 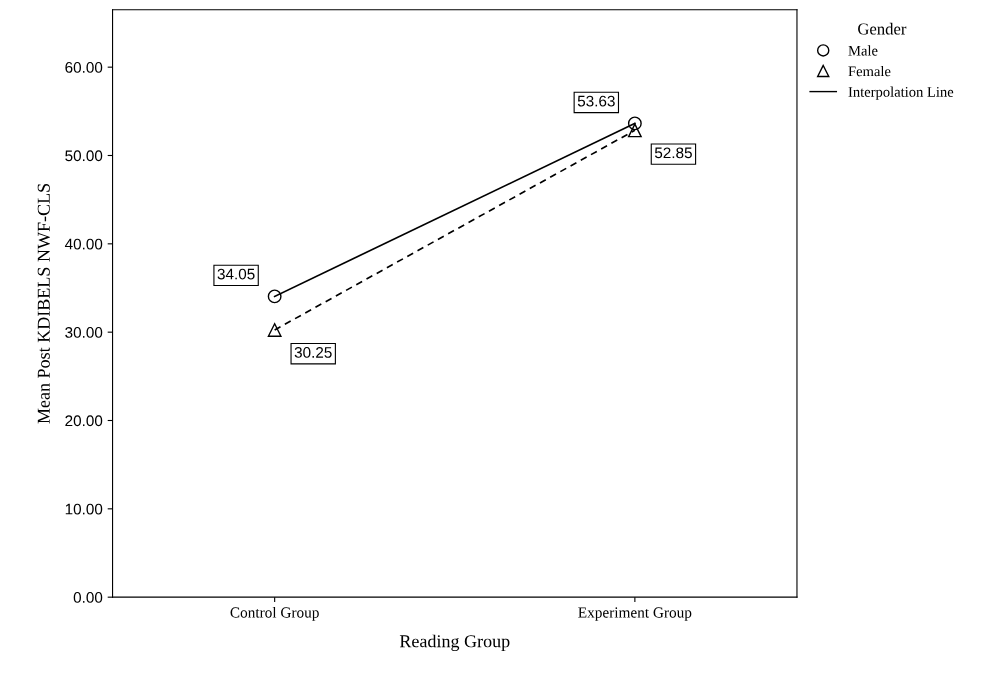 I want to click on y-tick-label: 50.00, so click(x=84, y=156).